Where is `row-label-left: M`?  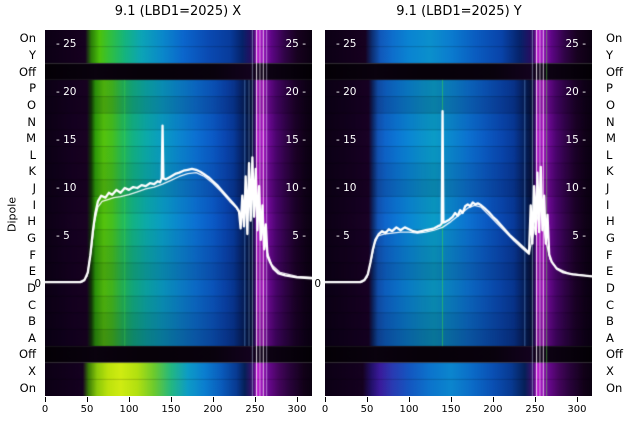
row-label-left: M is located at coordinates (31, 138).